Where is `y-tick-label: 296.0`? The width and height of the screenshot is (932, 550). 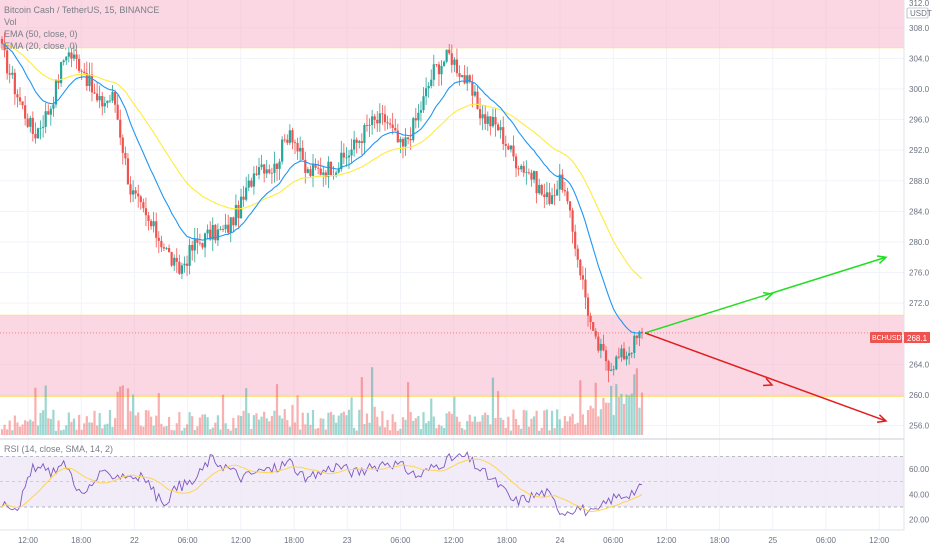
y-tick-label: 296.0 is located at coordinates (919, 120).